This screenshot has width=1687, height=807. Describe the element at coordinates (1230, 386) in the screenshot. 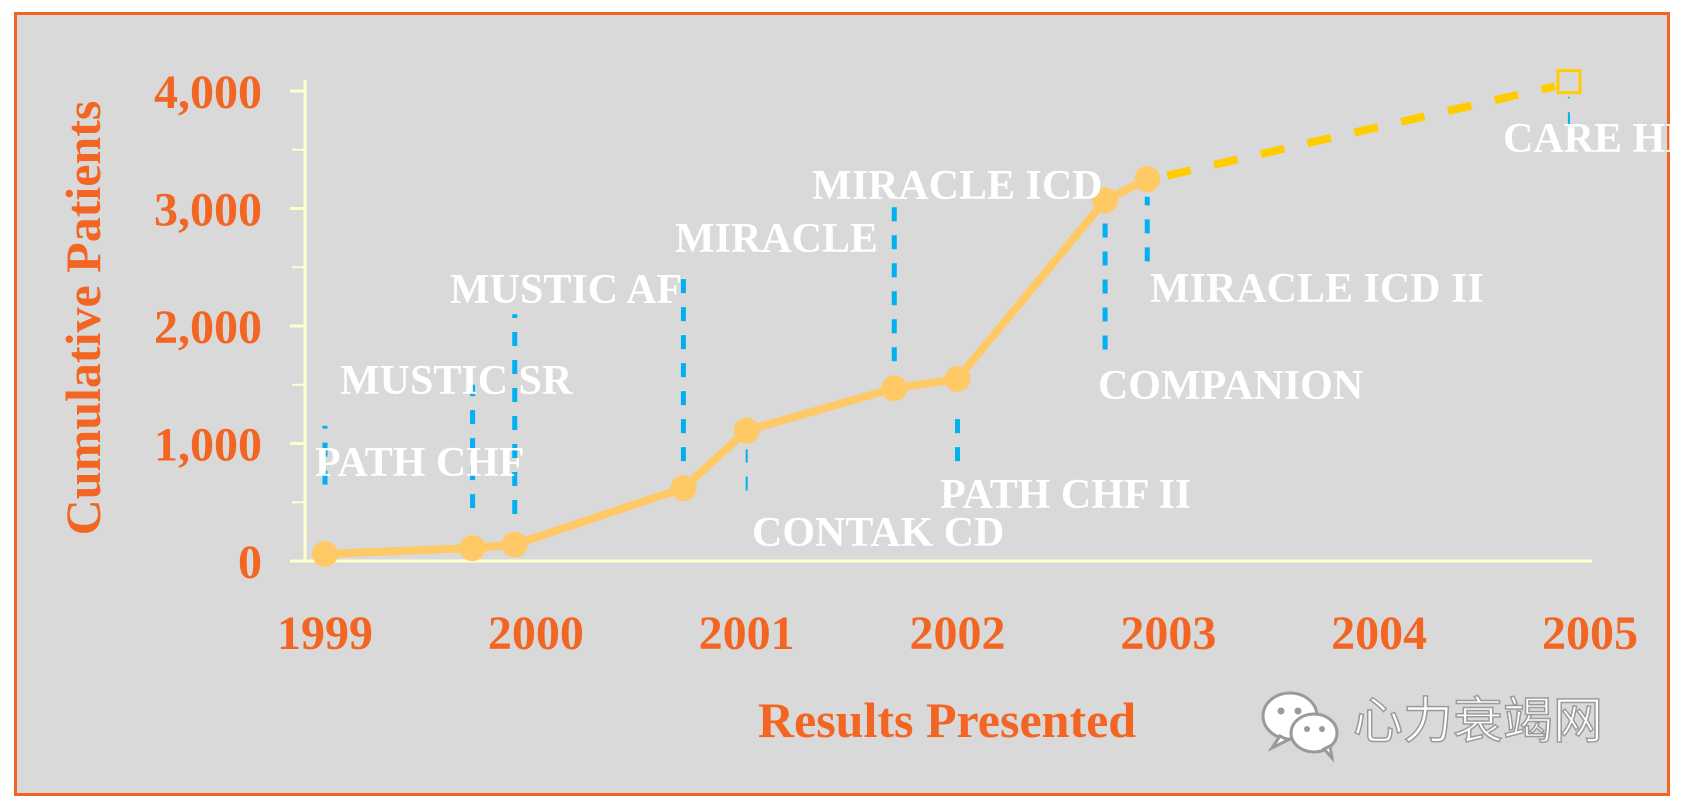

I see `annotation-label: COMPANION` at that location.